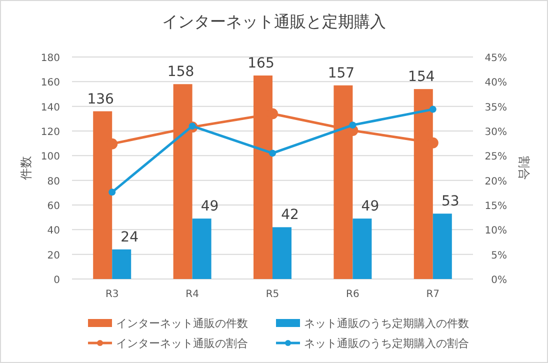 The height and width of the screenshot is (363, 548). What do you see at coordinates (261, 64) in the screenshot?
I see `data-label: 165` at bounding box center [261, 64].